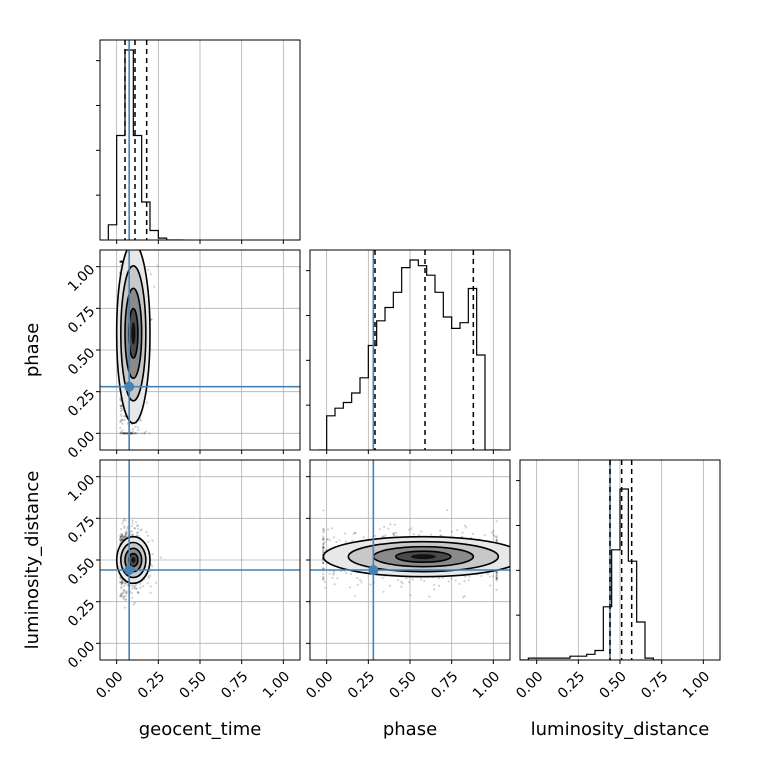 The image size is (760, 765). Describe the element at coordinates (183, 580) in the screenshot. I see `panel-geocent_time-vs-luminosity_distance: 0.000.250.500.751.000.00 0.25 0.50 0.75 1.00` at that location.